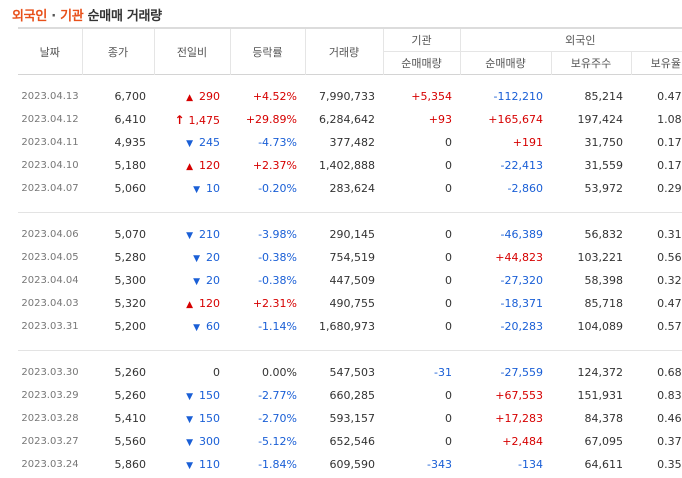  What do you see at coordinates (209, 464) in the screenshot?
I see `change-value: 110` at bounding box center [209, 464].